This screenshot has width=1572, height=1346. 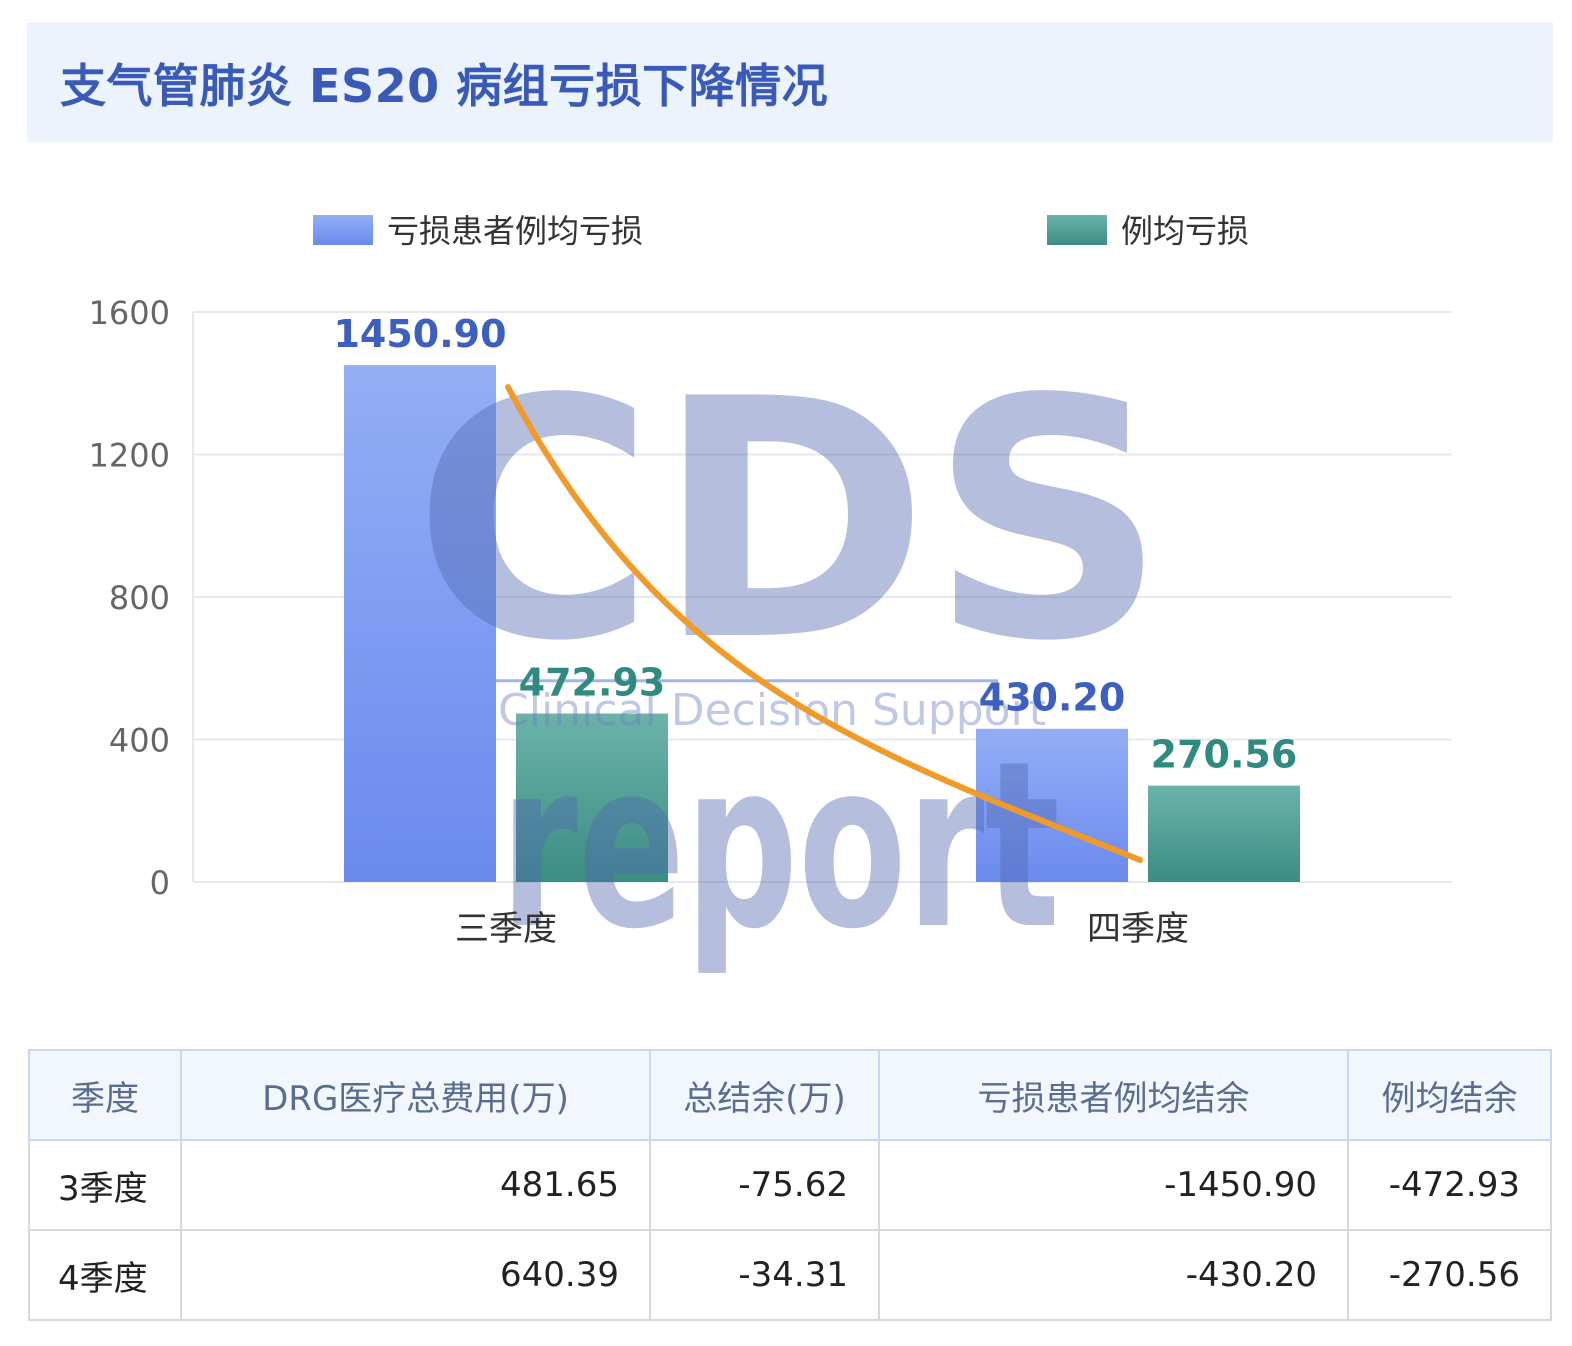 I want to click on table-header-row: 季度 DRG医疗总费用(万) 总结余(万) 亏损患者例均结余 例均结余, so click(x=790, y=1095).